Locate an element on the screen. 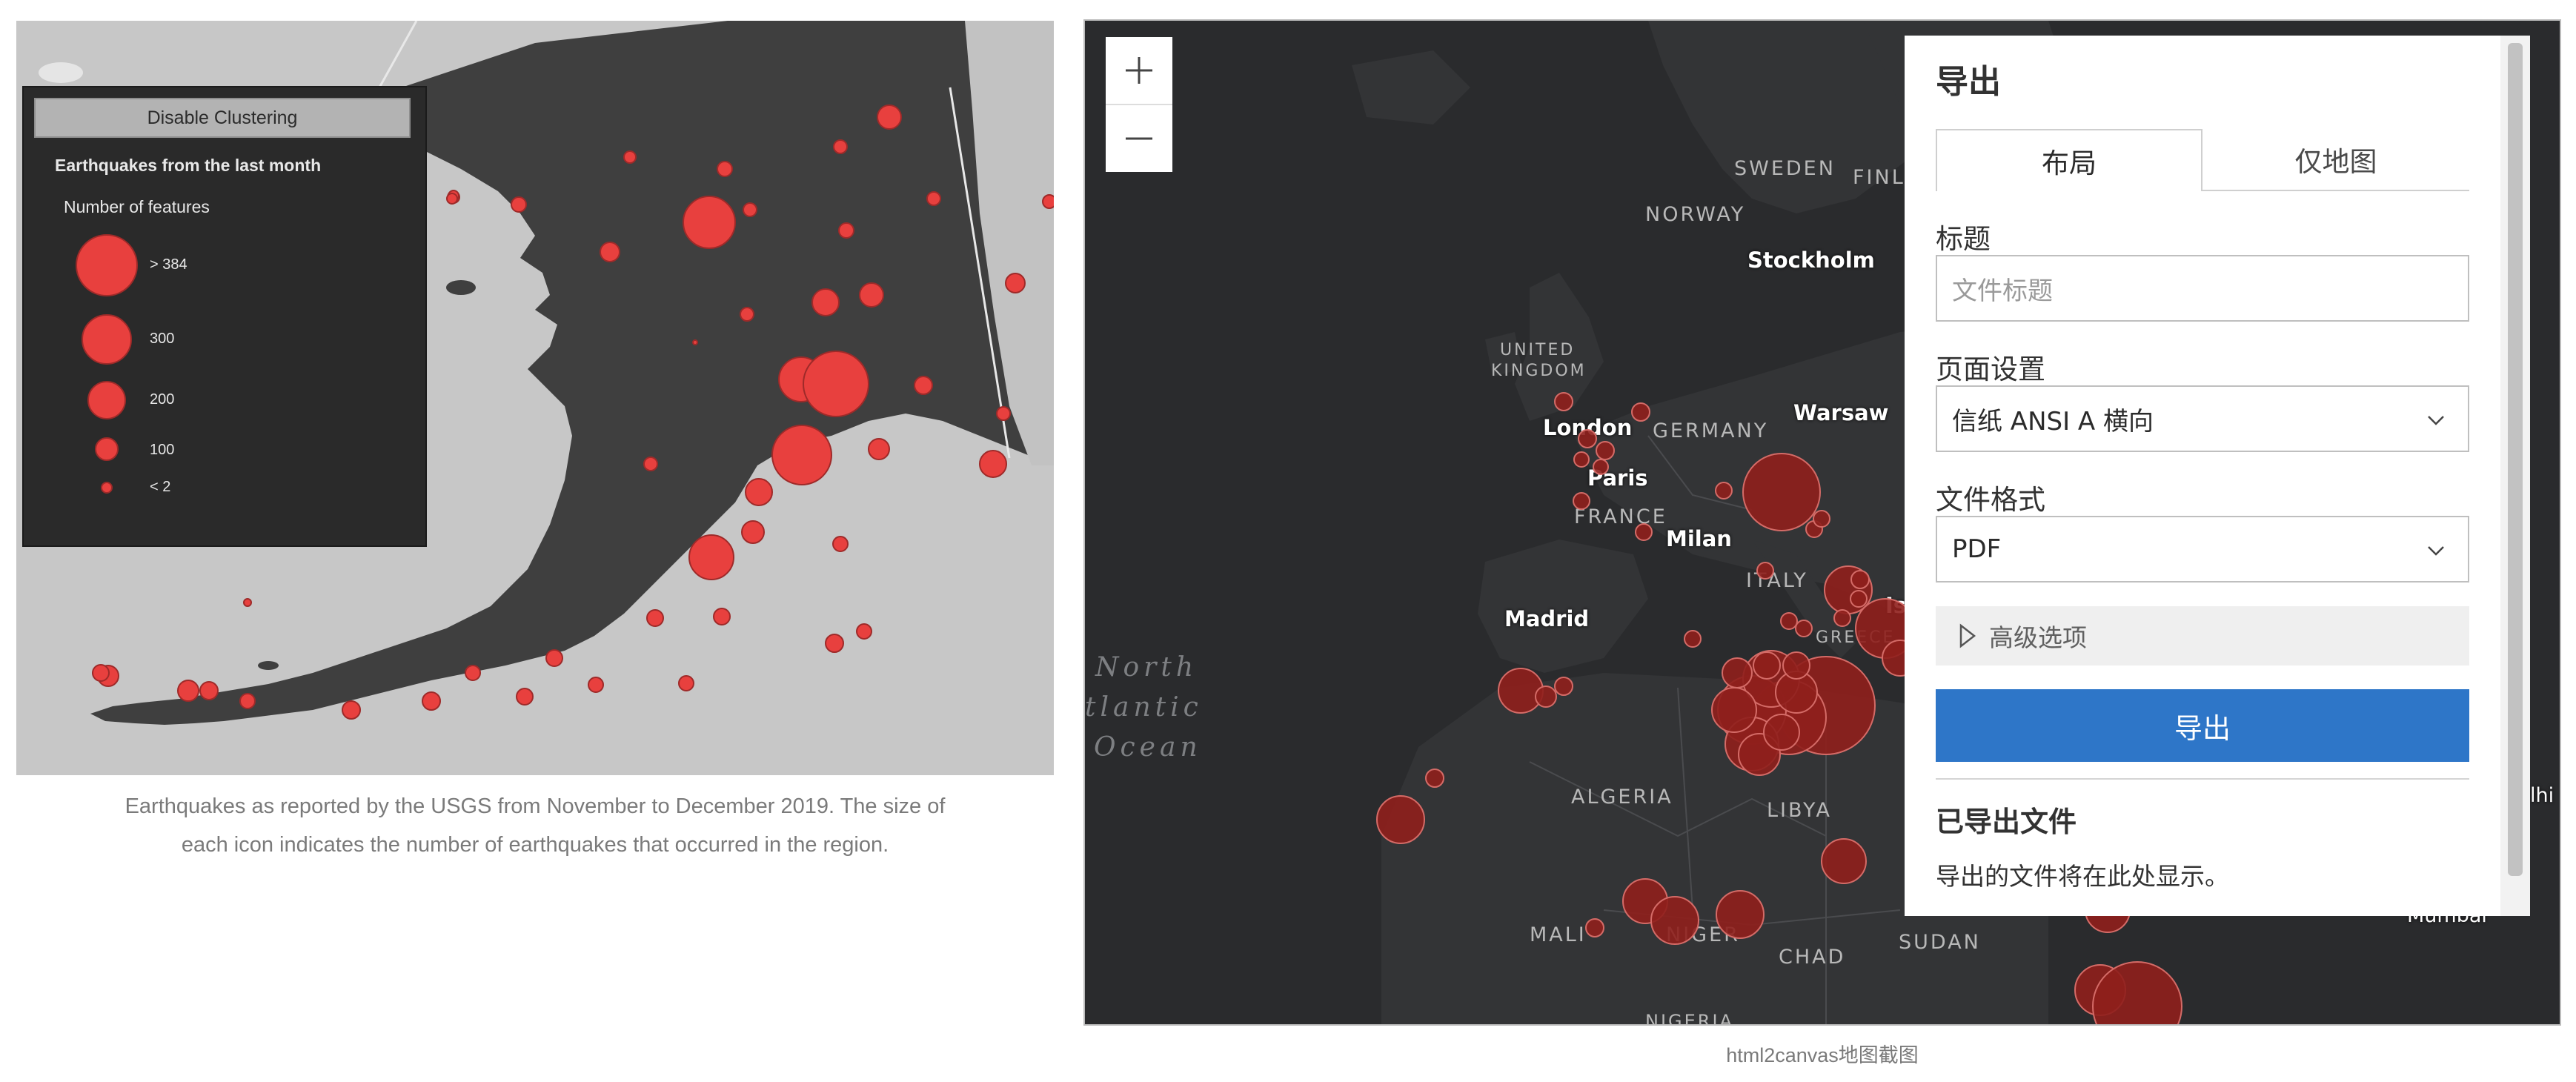 The width and height of the screenshot is (2576, 1082). tab-map-only: 仅地图 is located at coordinates (2335, 160).